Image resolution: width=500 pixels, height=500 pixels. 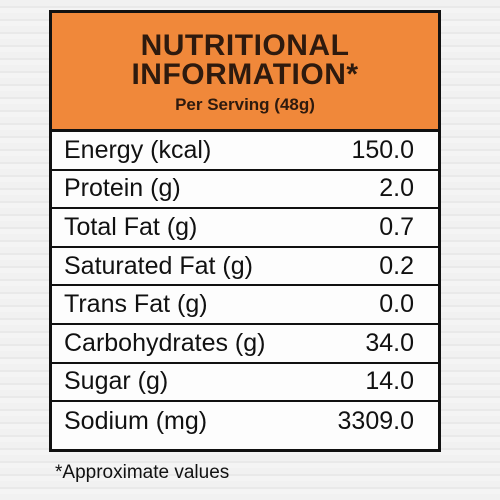 What do you see at coordinates (245, 190) in the screenshot?
I see `table-row: Protein (g) 2.0` at bounding box center [245, 190].